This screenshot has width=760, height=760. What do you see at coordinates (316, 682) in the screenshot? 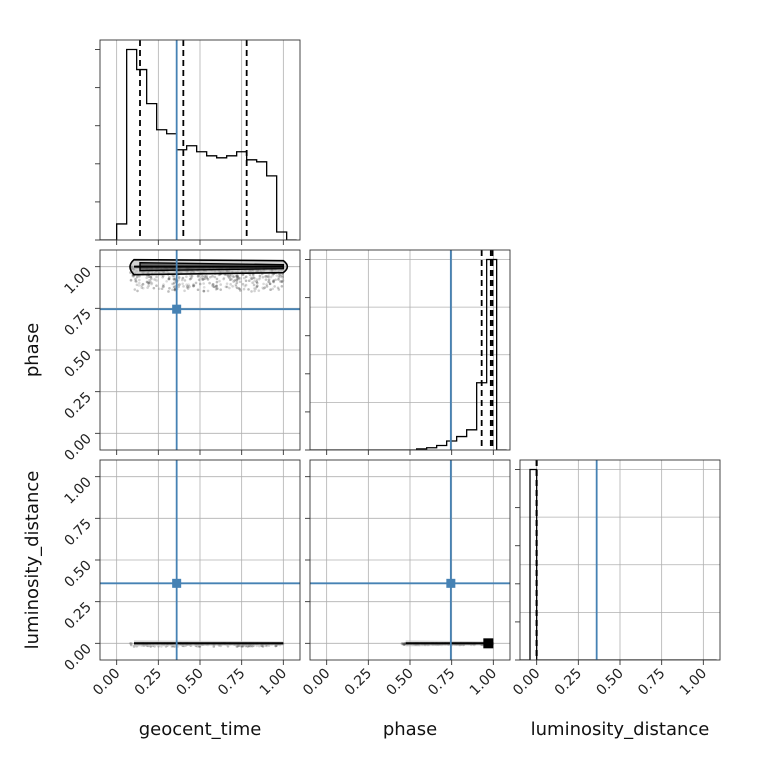
I see `x-tick-label: 0.00` at bounding box center [316, 682].